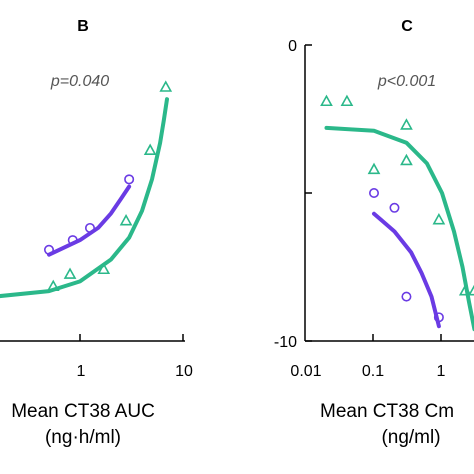  Describe the element at coordinates (407, 26) in the screenshot. I see `panel-c-letter: C` at that location.